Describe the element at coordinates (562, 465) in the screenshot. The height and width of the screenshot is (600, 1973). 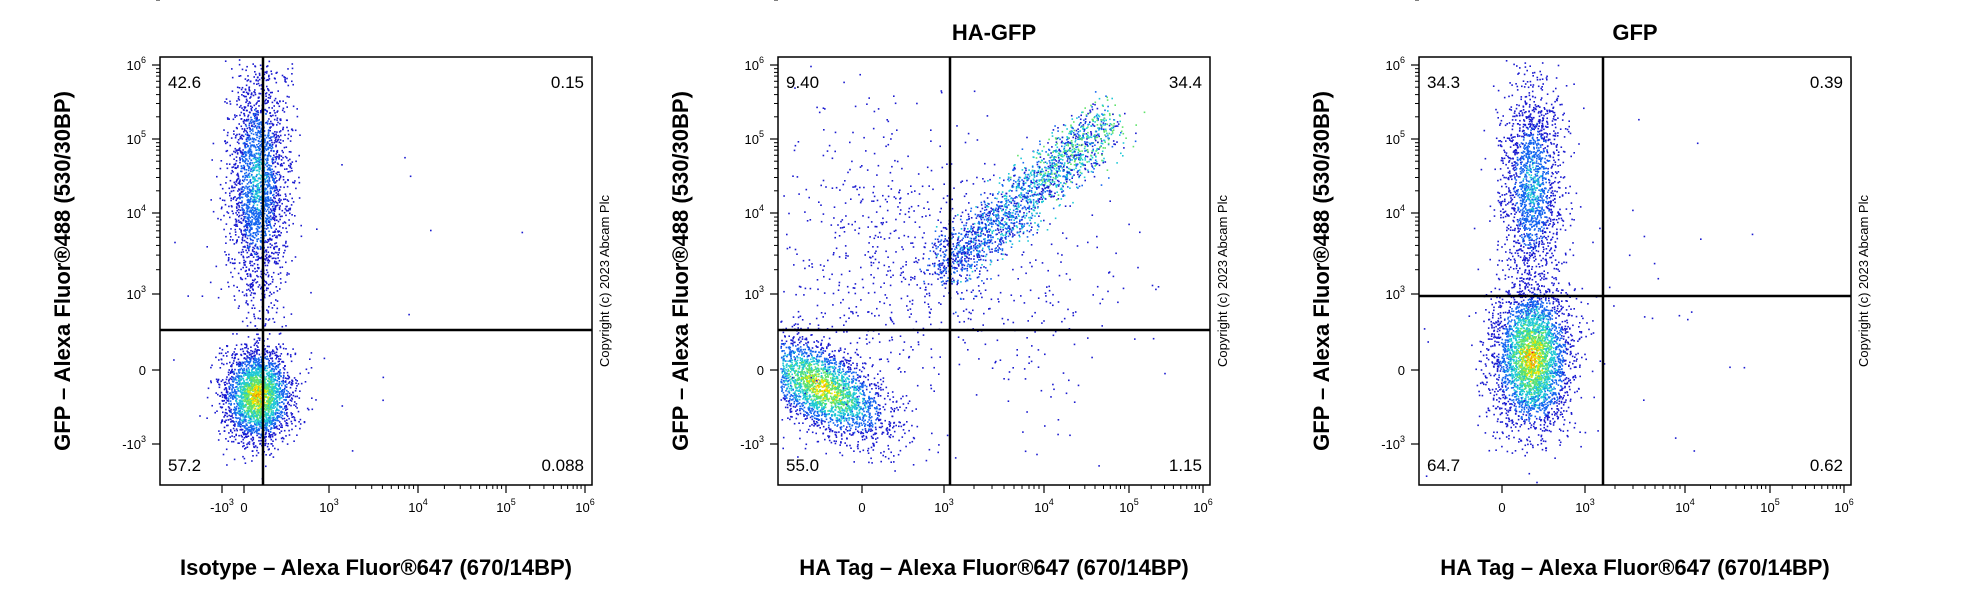
I see `quadrant-lower-right: 0.088` at that location.